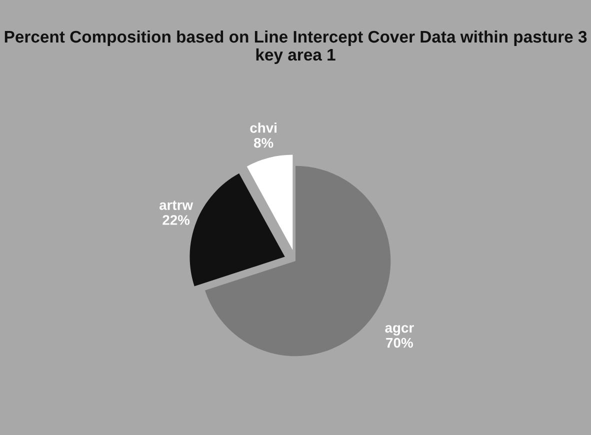 The width and height of the screenshot is (591, 435). What do you see at coordinates (264, 143) in the screenshot?
I see `data-label: 8%` at bounding box center [264, 143].